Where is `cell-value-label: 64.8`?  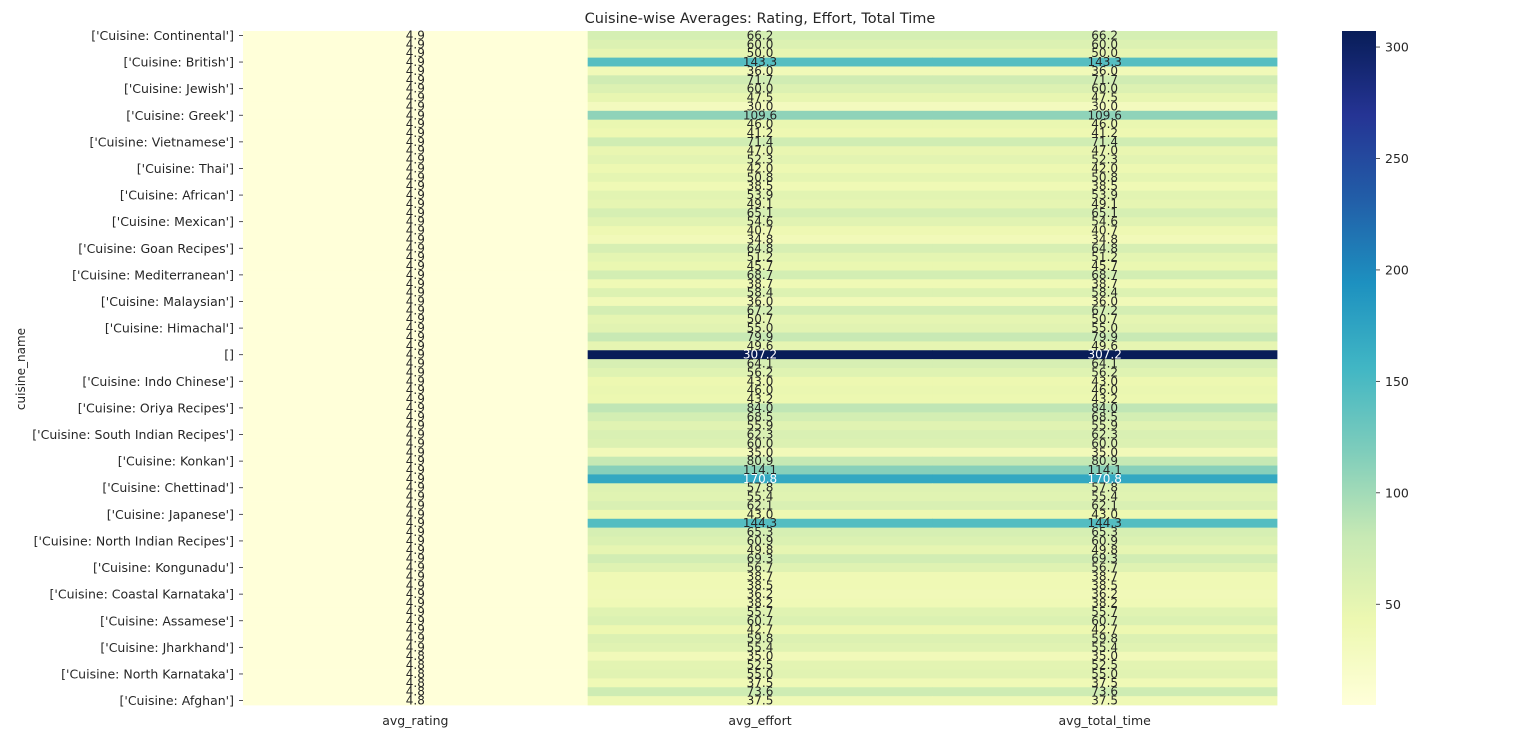
cell-value-label: 64.8 is located at coordinates (1104, 248).